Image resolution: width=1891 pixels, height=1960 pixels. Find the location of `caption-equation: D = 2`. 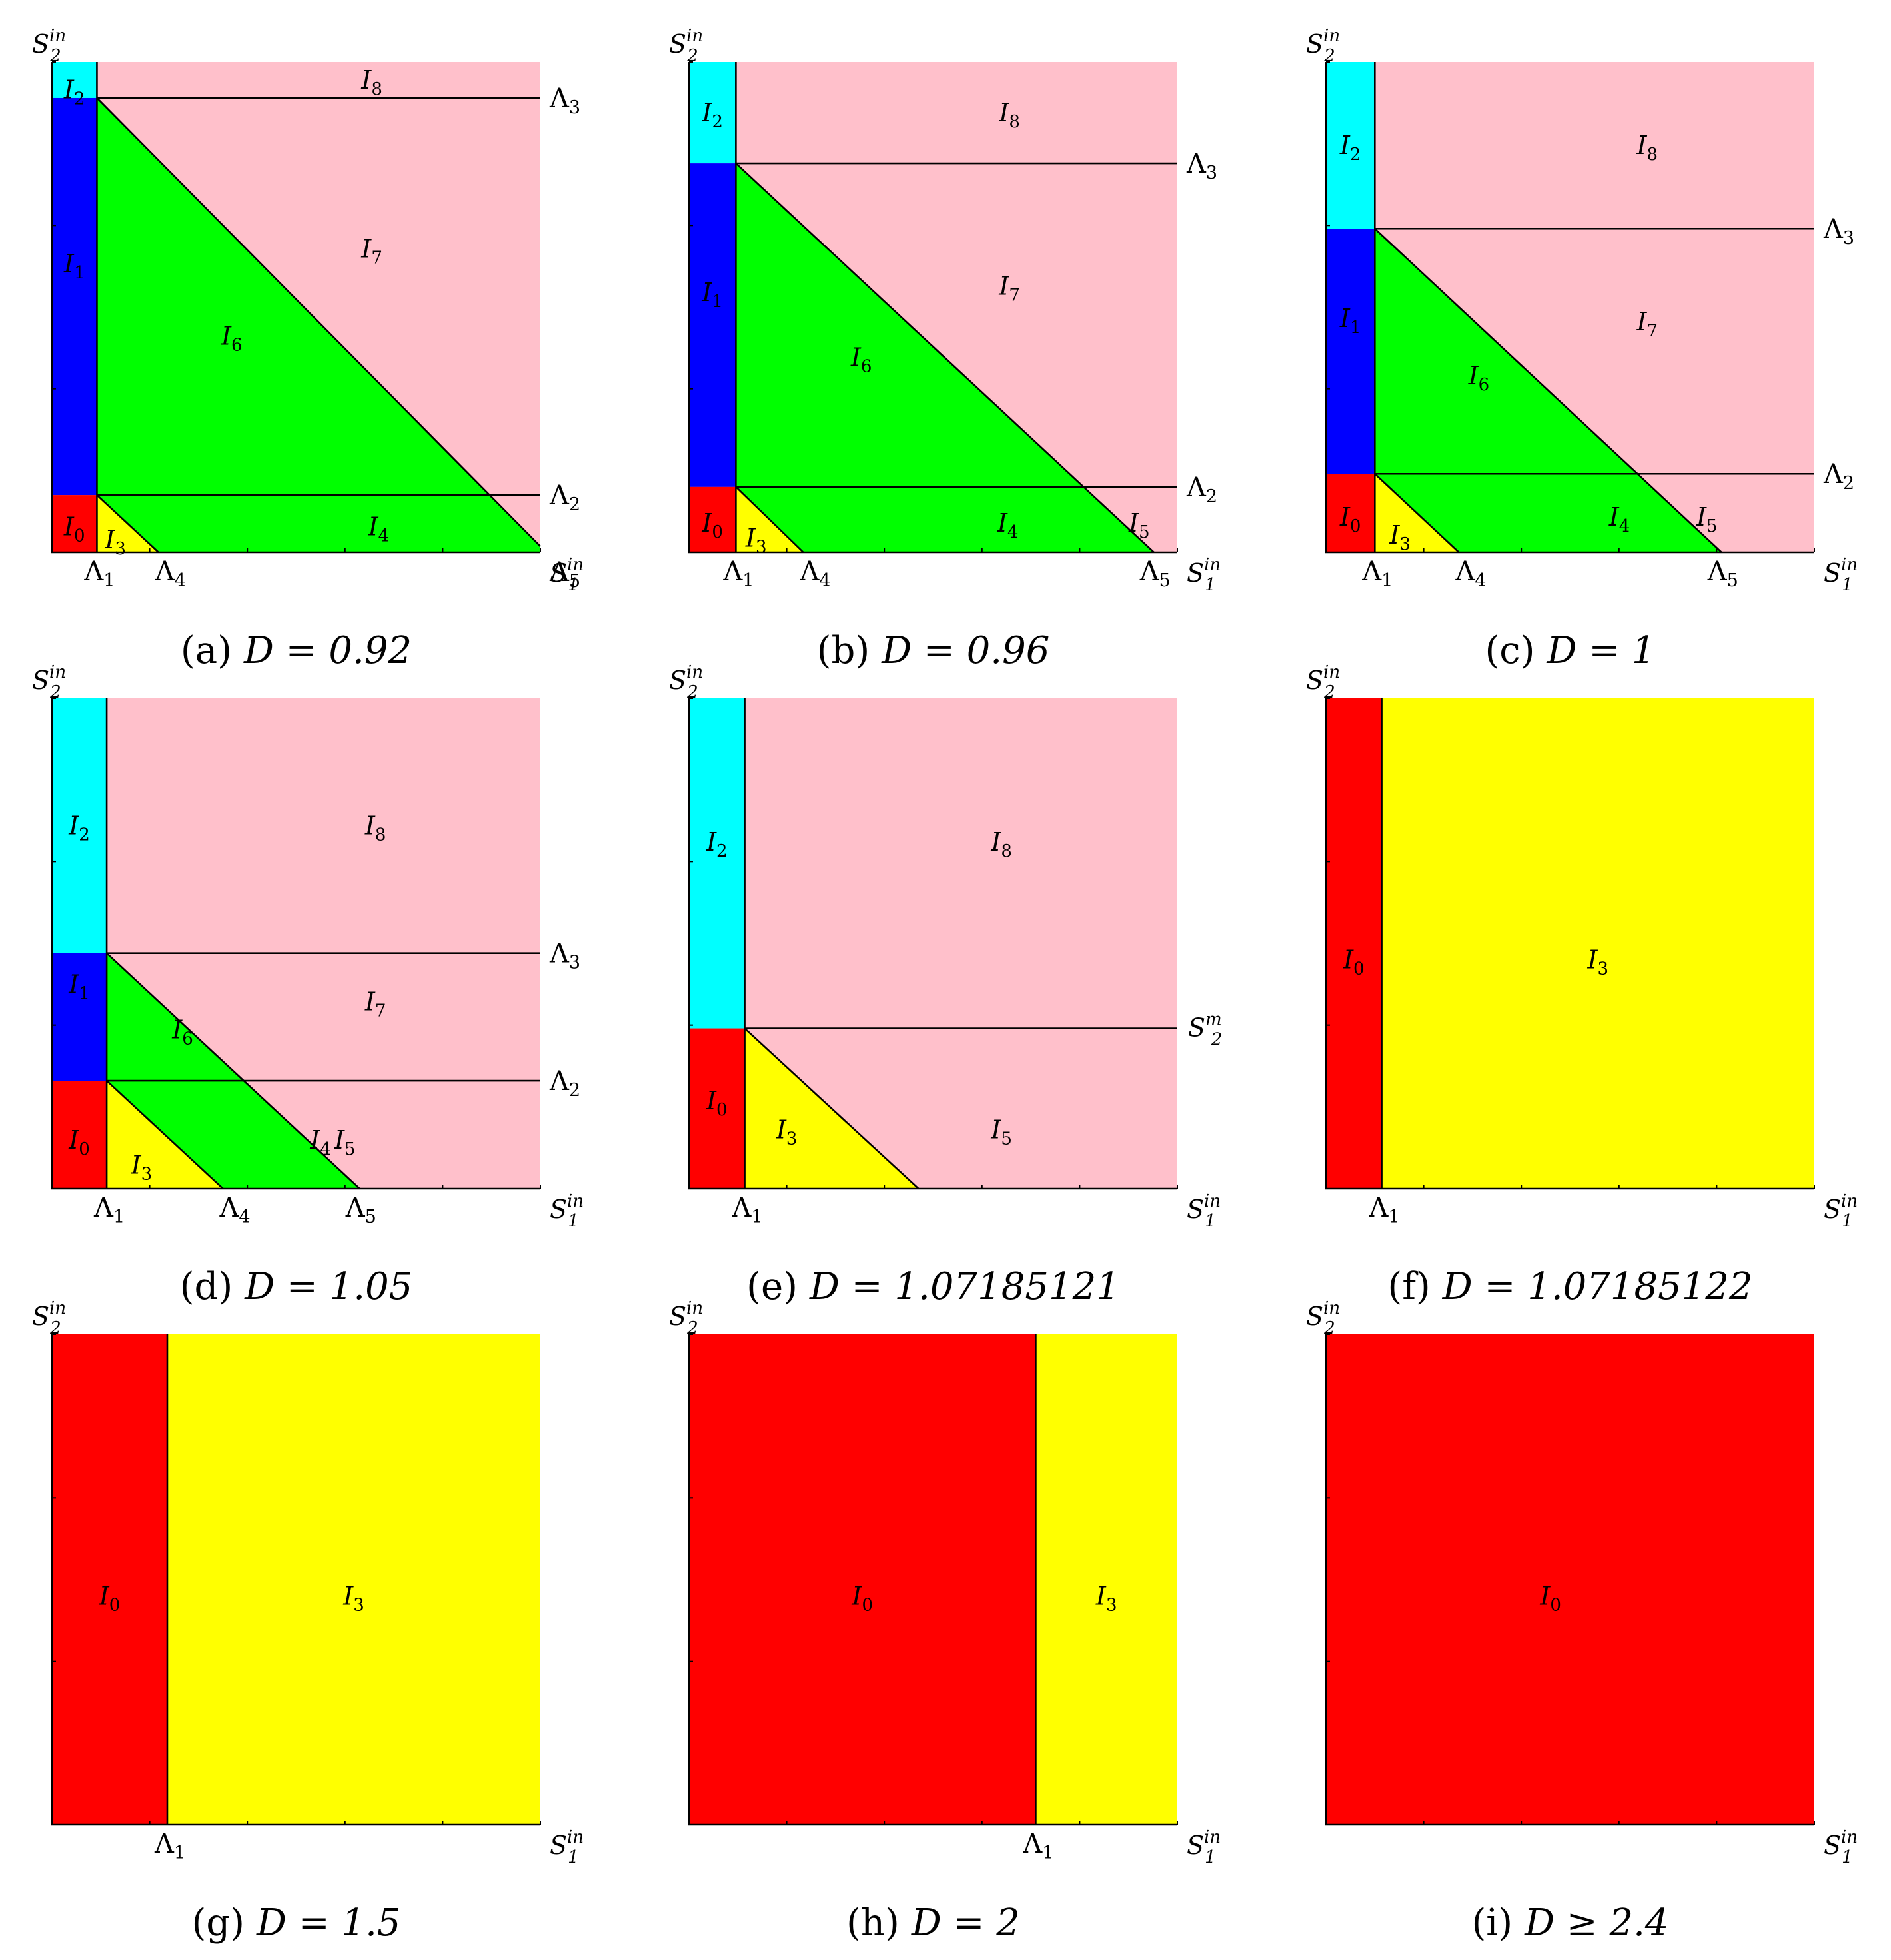

caption-equation: D = 2 is located at coordinates (966, 1923).